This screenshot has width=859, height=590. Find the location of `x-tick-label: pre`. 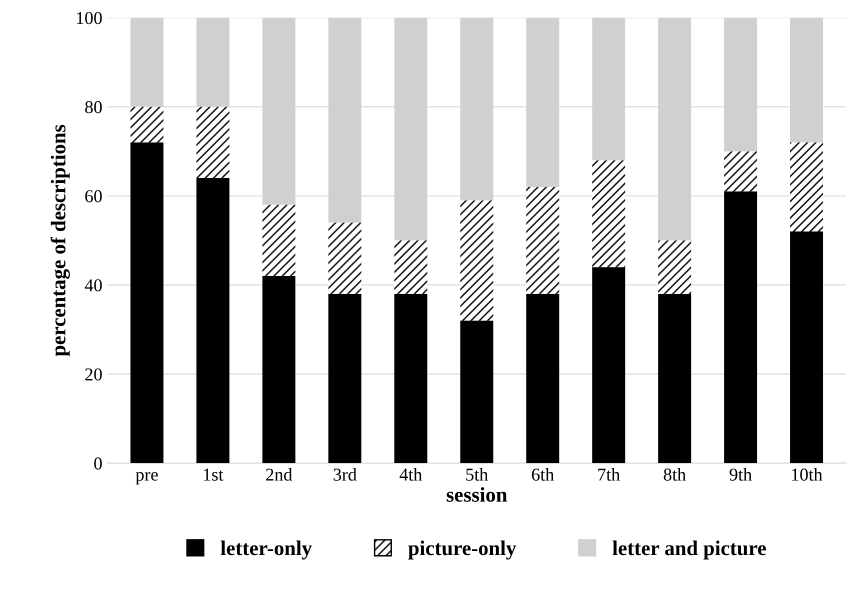

x-tick-label: pre is located at coordinates (147, 478).